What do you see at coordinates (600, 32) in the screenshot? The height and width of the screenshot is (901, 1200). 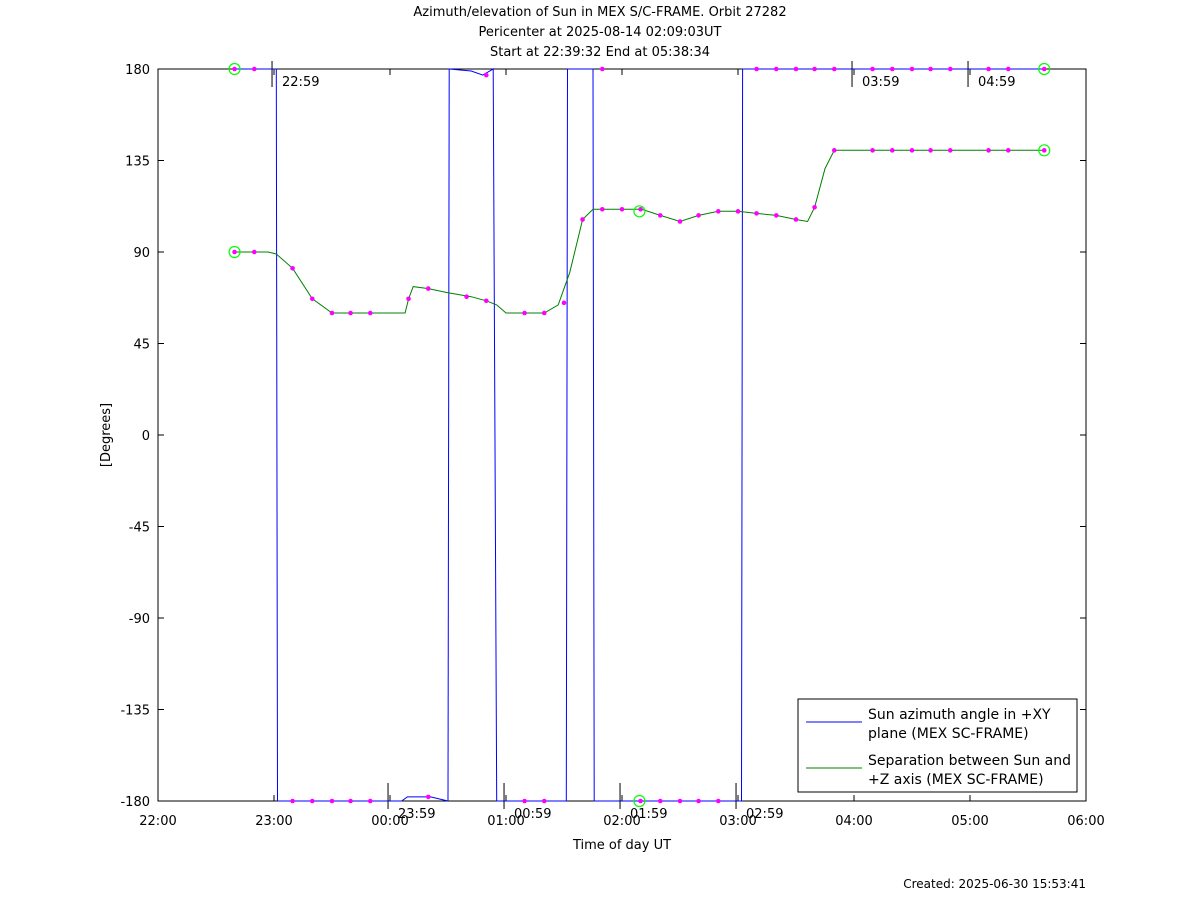 I see `chart-subtitle-pericenter: Pericenter at 2025-08-14 02:09:03UT` at bounding box center [600, 32].